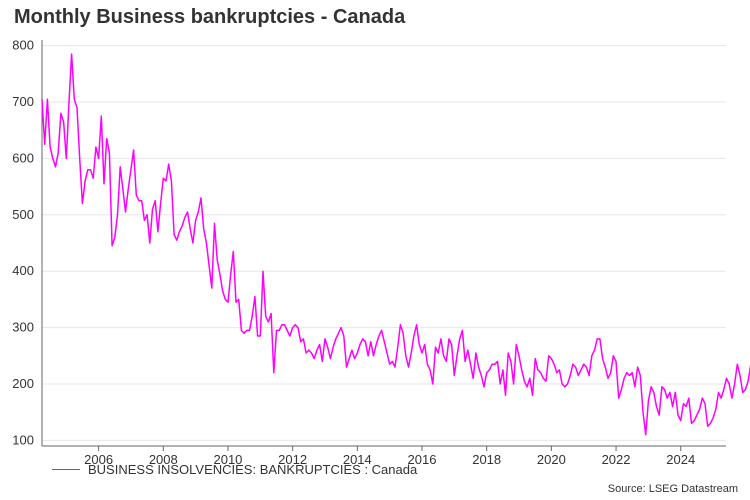  What do you see at coordinates (23, 214) in the screenshot?
I see `y-tick-label: 500` at bounding box center [23, 214].